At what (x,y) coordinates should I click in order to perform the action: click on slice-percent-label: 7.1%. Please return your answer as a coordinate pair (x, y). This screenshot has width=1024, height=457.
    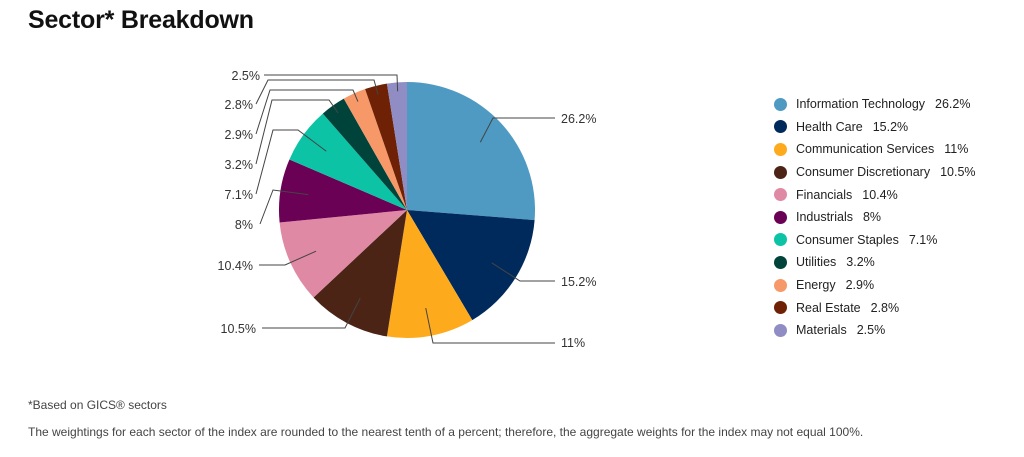
    Looking at the image, I should click on (239, 195).